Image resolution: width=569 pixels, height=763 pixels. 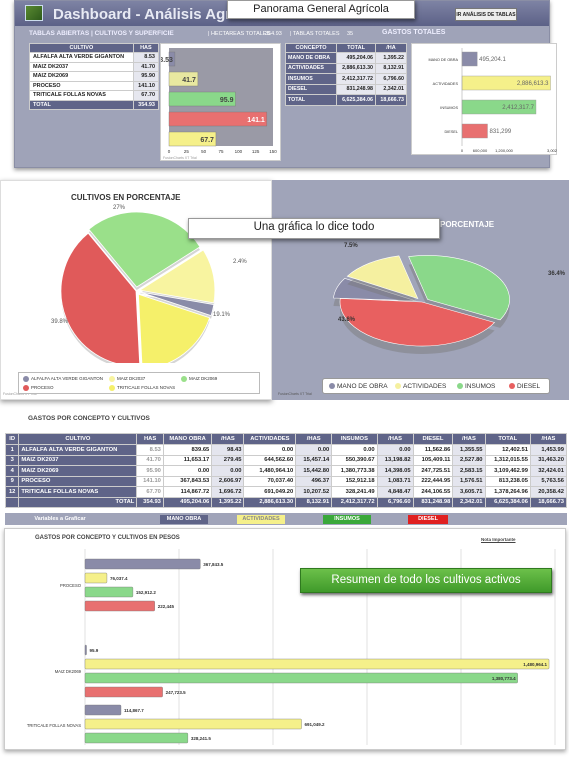 I want to click on var-insumos-toggle: INSUMOS, so click(x=347, y=519).